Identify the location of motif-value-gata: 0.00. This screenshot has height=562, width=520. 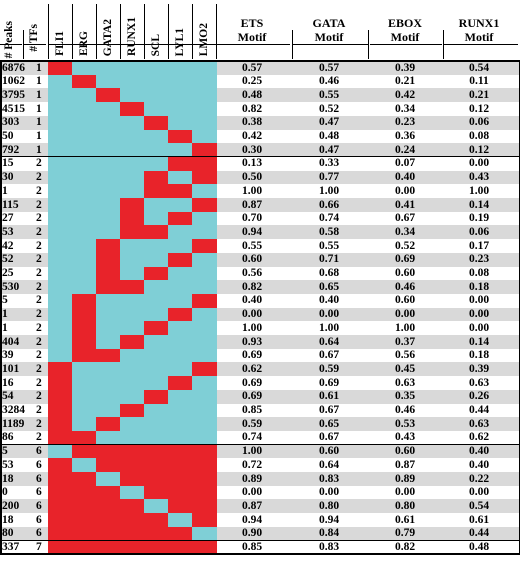
(329, 314).